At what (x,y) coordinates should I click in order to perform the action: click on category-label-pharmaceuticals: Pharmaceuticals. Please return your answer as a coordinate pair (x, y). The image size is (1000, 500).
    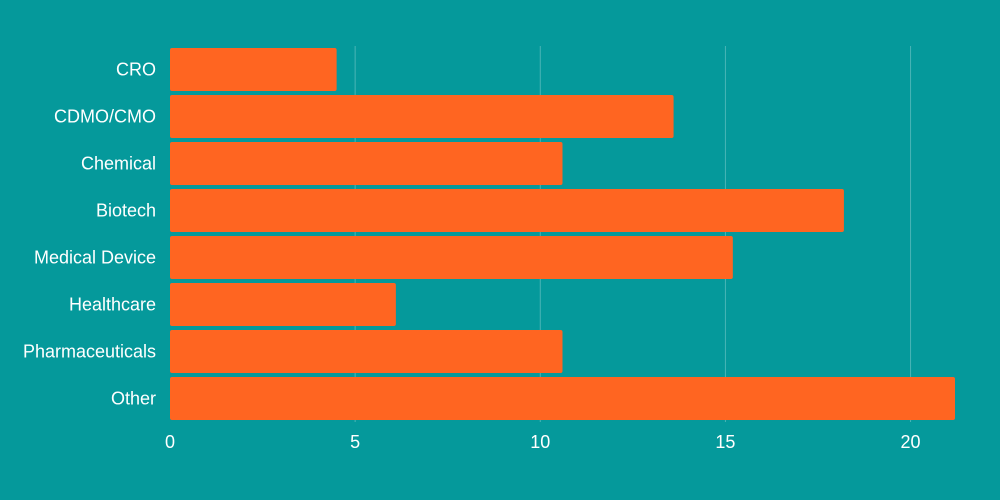
    Looking at the image, I should click on (89, 352).